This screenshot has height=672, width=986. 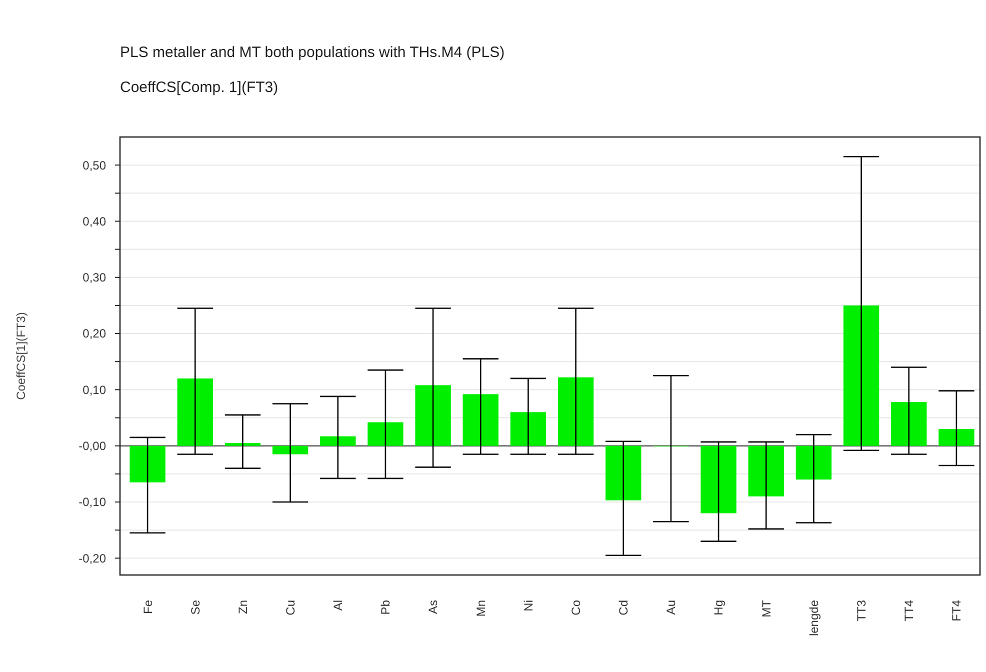 What do you see at coordinates (528, 606) in the screenshot?
I see `x-tick-label: Ni` at bounding box center [528, 606].